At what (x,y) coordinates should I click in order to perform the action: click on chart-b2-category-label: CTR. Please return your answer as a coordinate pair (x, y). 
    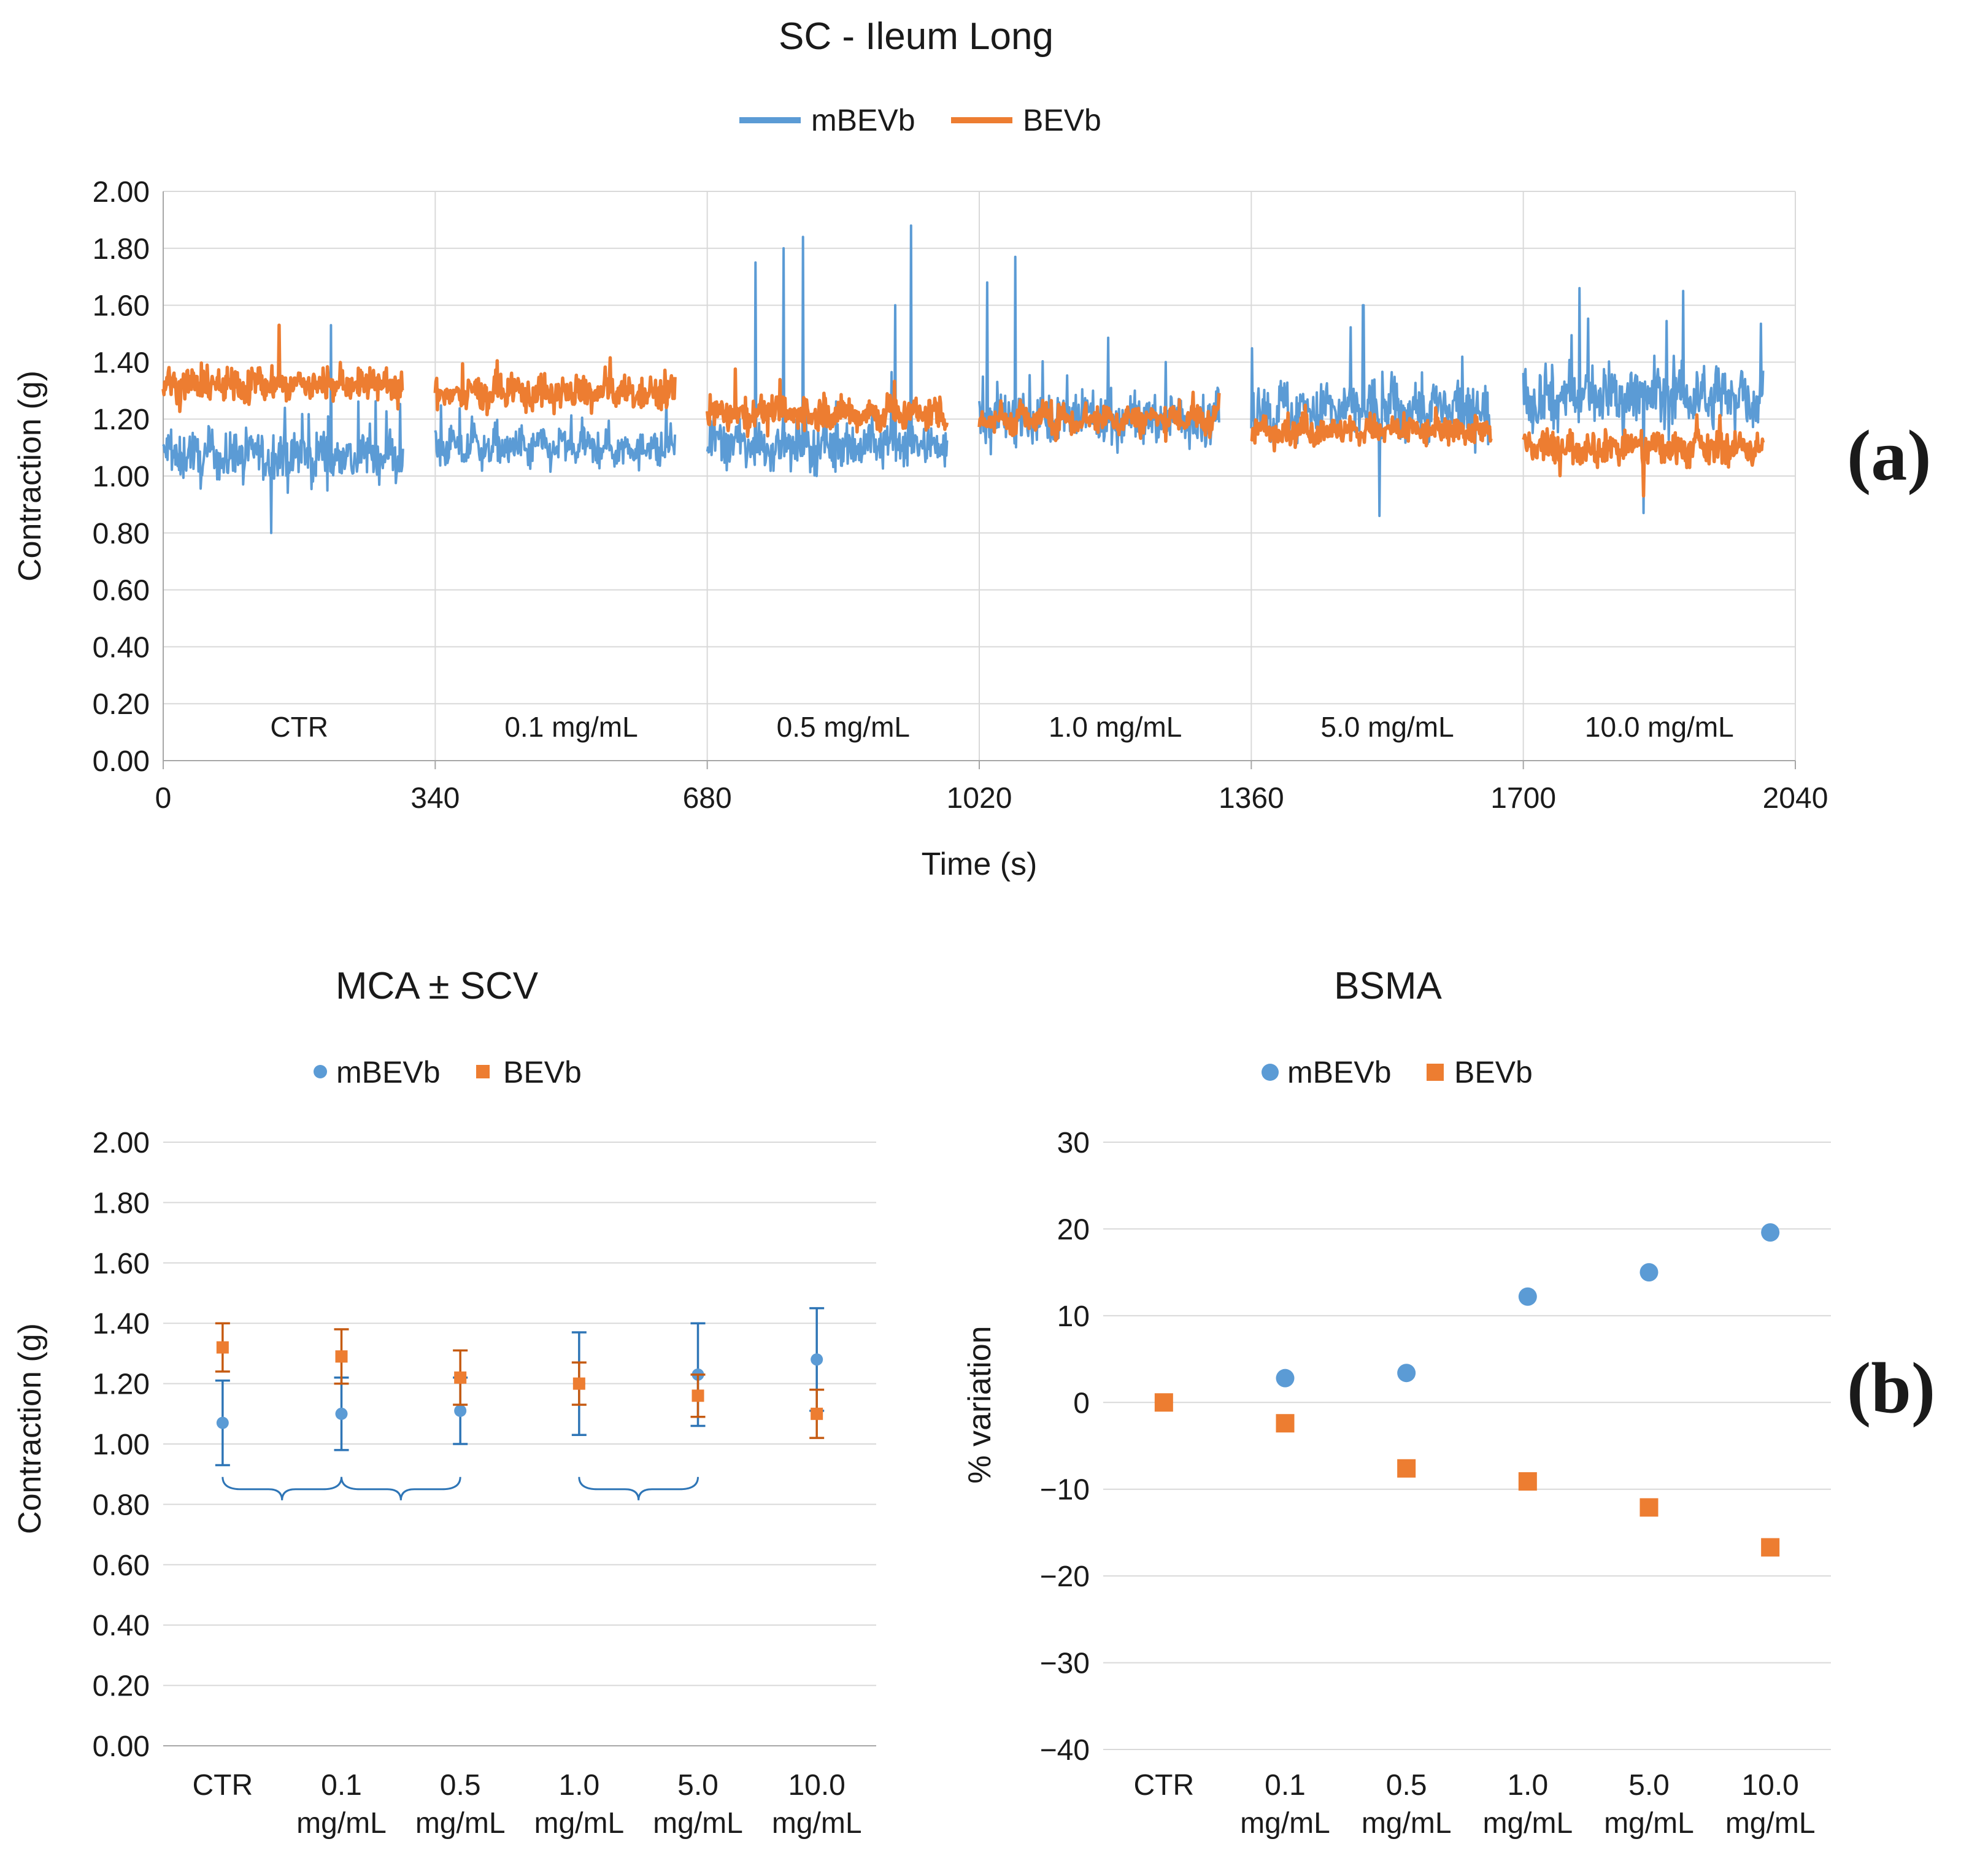
    Looking at the image, I should click on (1164, 1785).